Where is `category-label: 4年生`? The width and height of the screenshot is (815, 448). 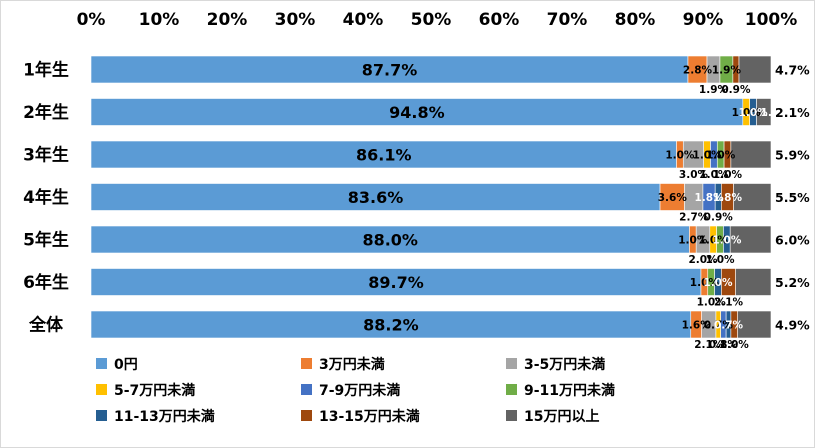 category-label: 4年生 is located at coordinates (46, 197).